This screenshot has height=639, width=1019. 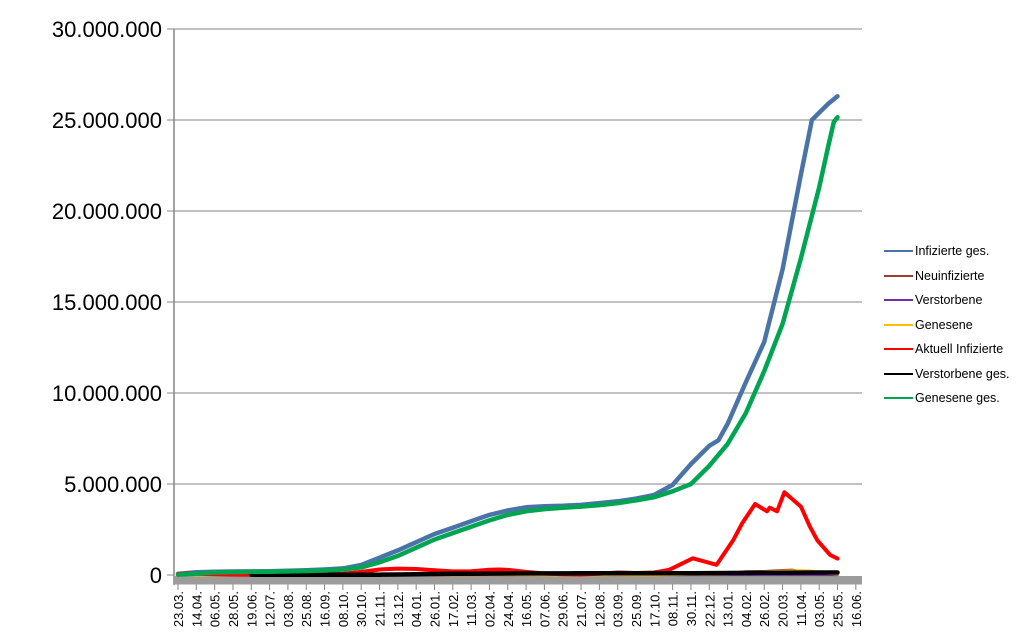 I want to click on y-axis-label: 20.000.000, so click(x=107, y=211).